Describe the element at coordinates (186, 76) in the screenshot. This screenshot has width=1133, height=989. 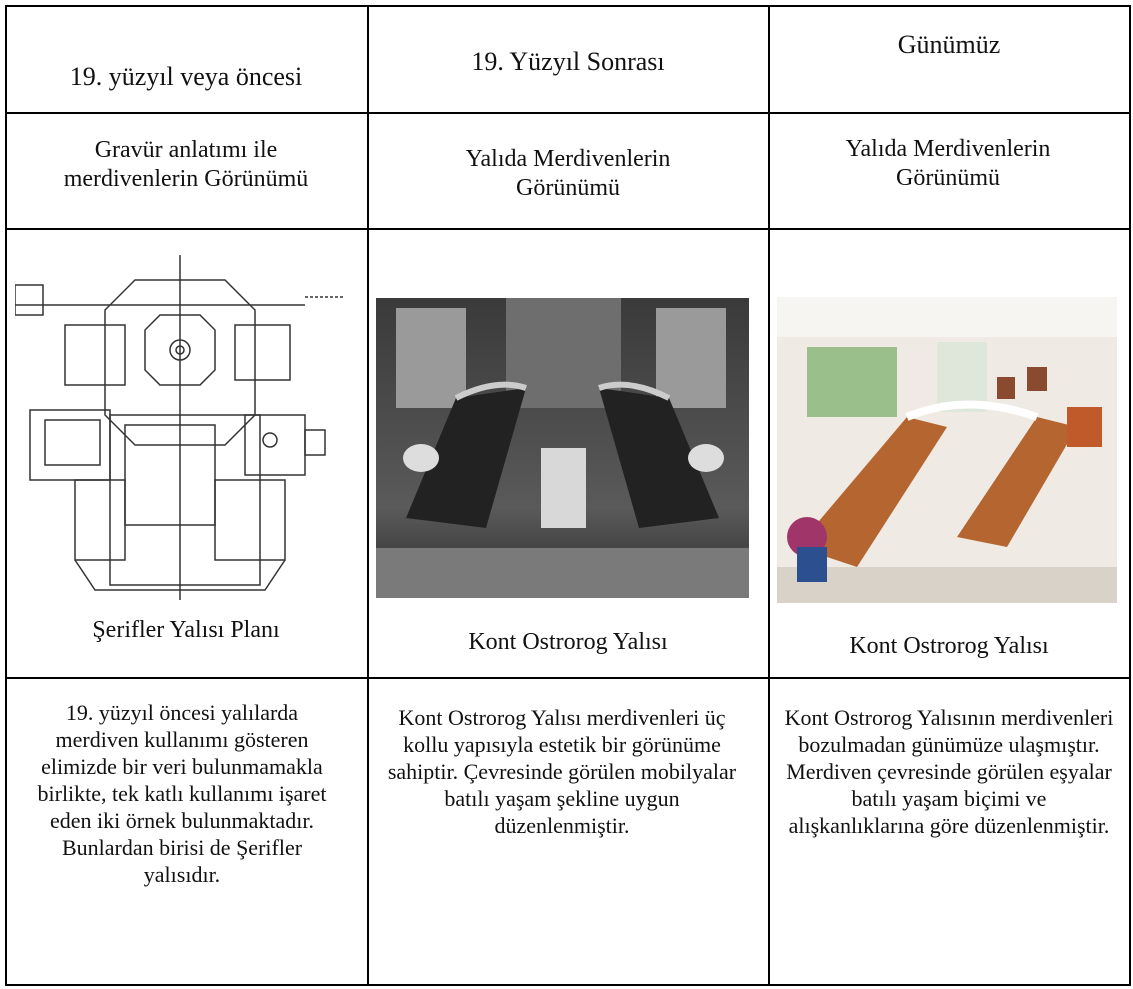
I see `header-cell: 19. yüzyıl veya öncesi` at that location.